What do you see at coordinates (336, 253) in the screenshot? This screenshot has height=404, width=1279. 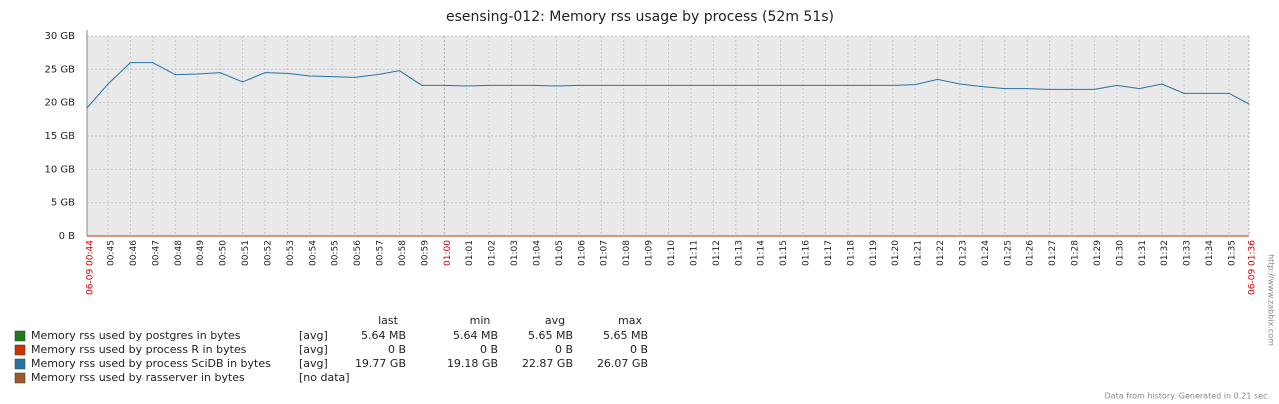 I see `x-tick-label: 00:55` at bounding box center [336, 253].